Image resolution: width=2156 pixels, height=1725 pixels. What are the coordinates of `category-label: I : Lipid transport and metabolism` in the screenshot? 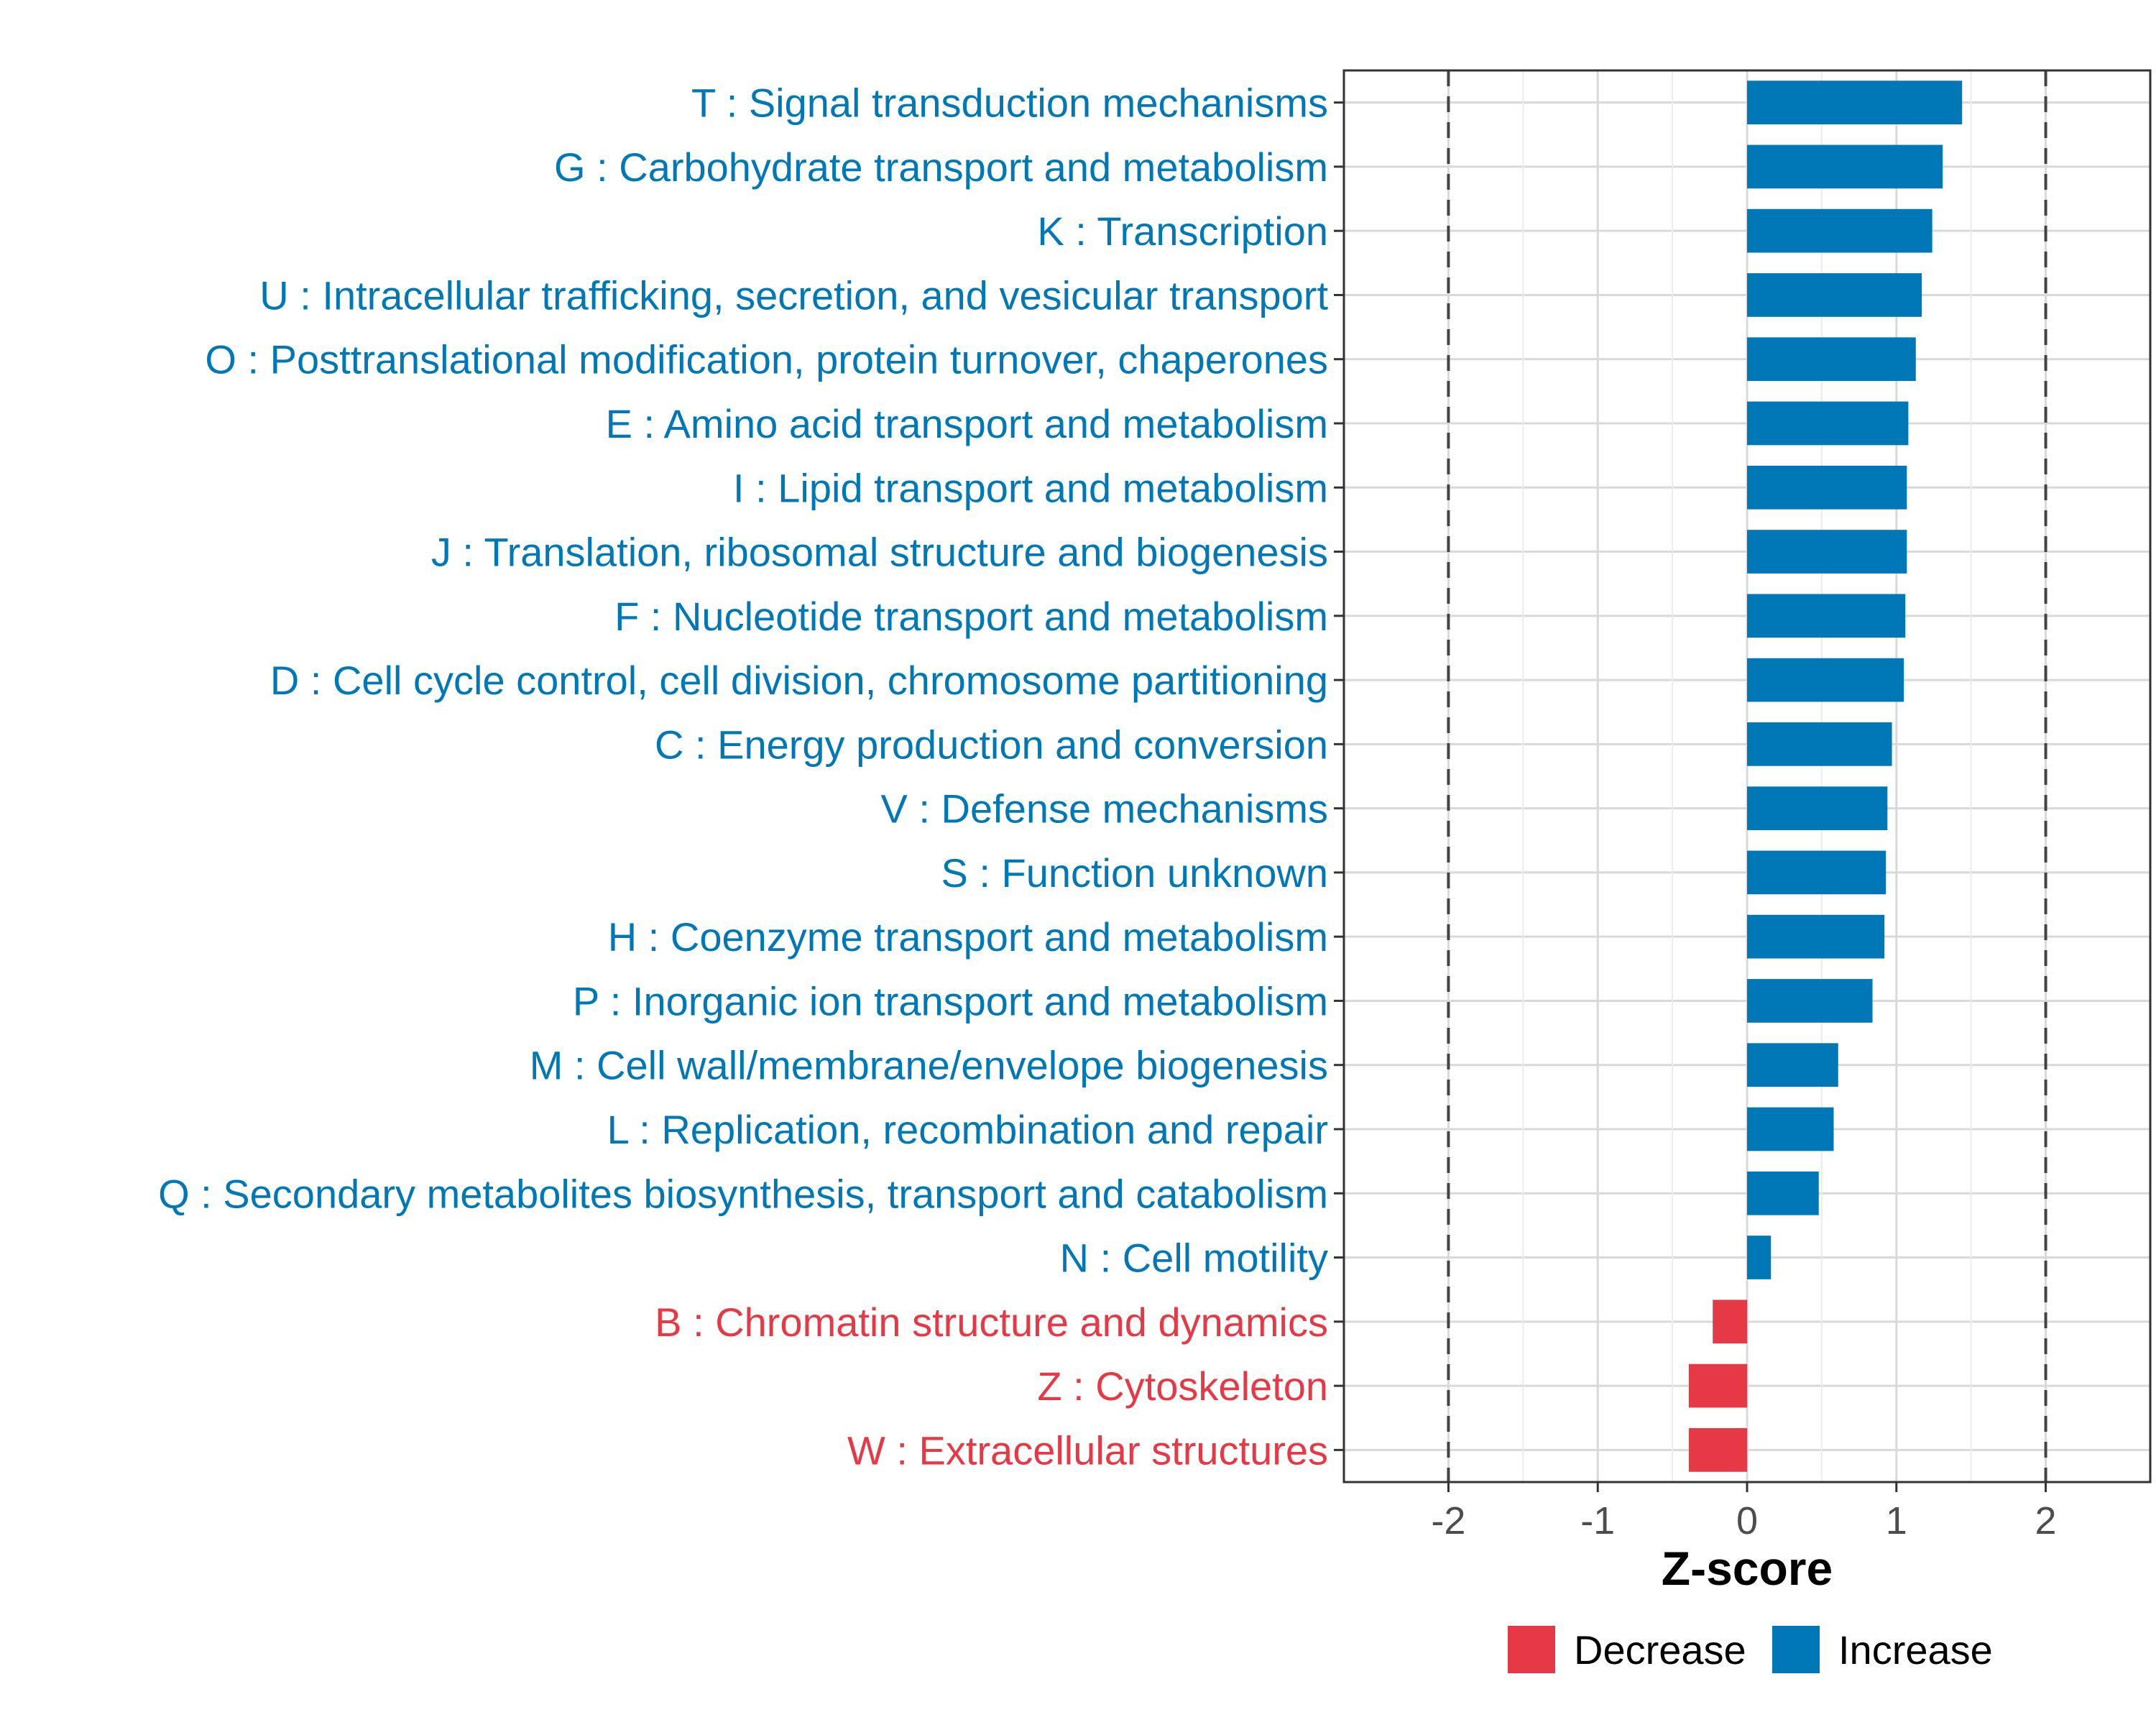 It's located at (1030, 487).